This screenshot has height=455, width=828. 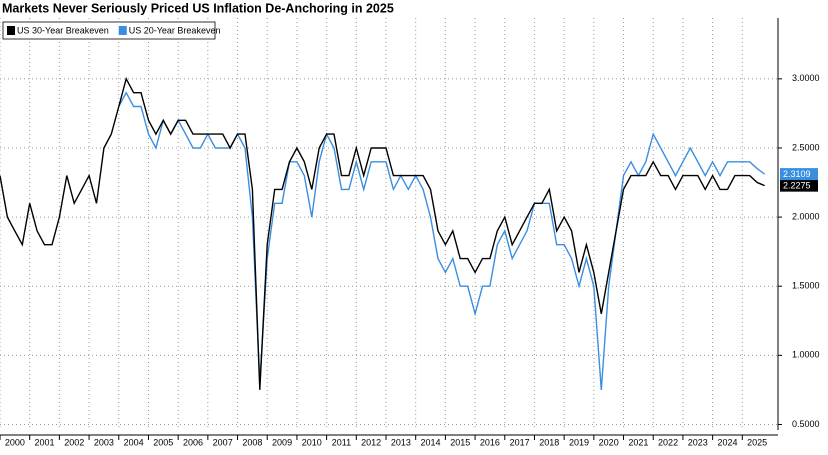 What do you see at coordinates (490, 442) in the screenshot?
I see `x-tick-label: 2016` at bounding box center [490, 442].